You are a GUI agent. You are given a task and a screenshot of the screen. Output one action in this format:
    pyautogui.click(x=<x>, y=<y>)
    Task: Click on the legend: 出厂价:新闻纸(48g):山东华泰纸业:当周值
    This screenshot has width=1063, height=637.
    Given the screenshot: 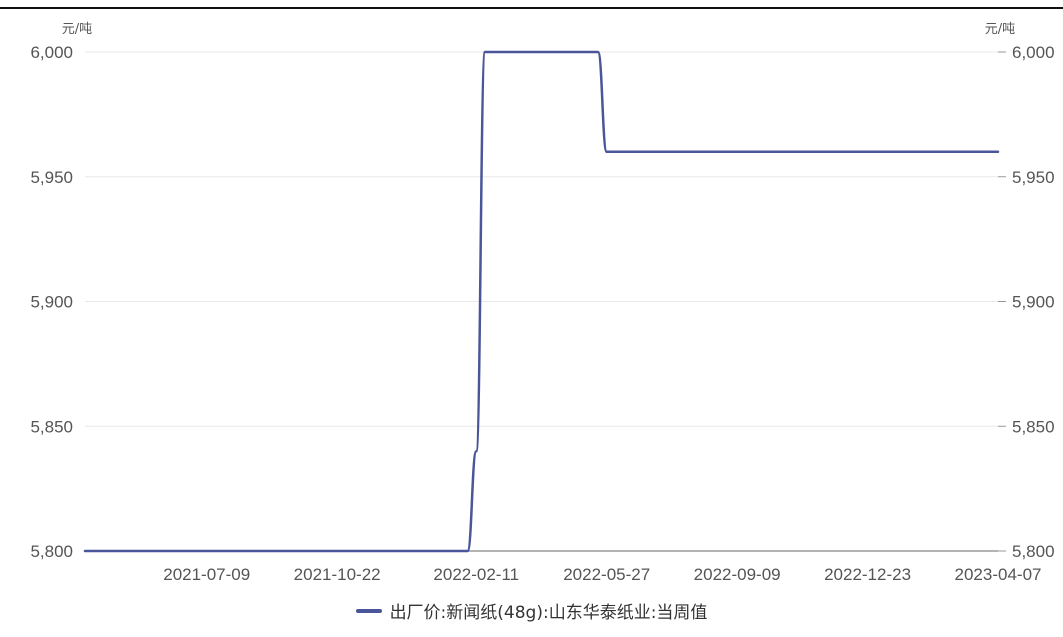 What is the action you would take?
    pyautogui.click(x=531, y=610)
    